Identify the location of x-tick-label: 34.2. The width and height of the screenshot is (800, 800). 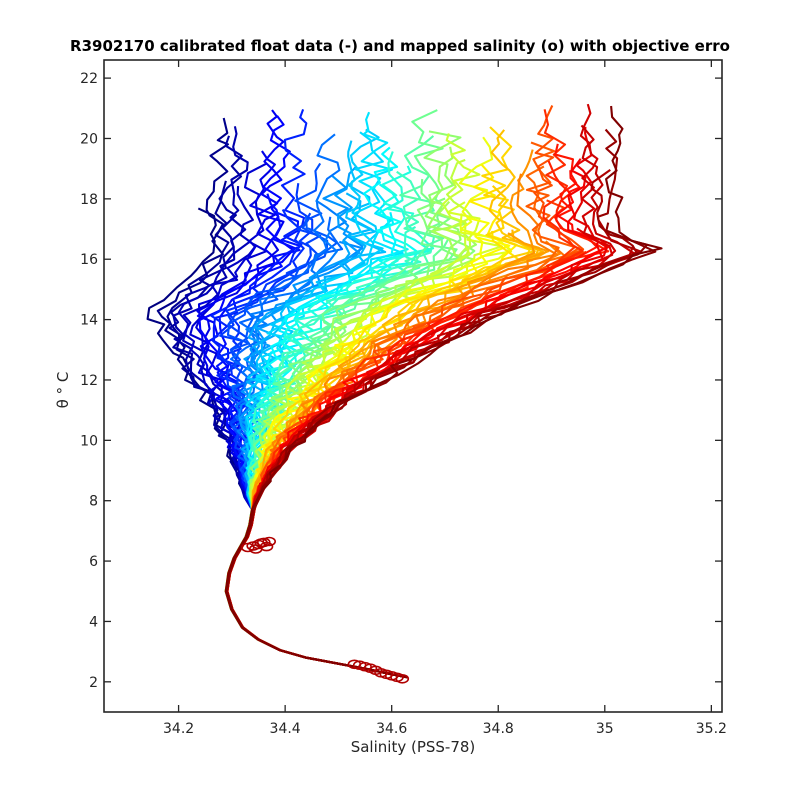
(178, 729).